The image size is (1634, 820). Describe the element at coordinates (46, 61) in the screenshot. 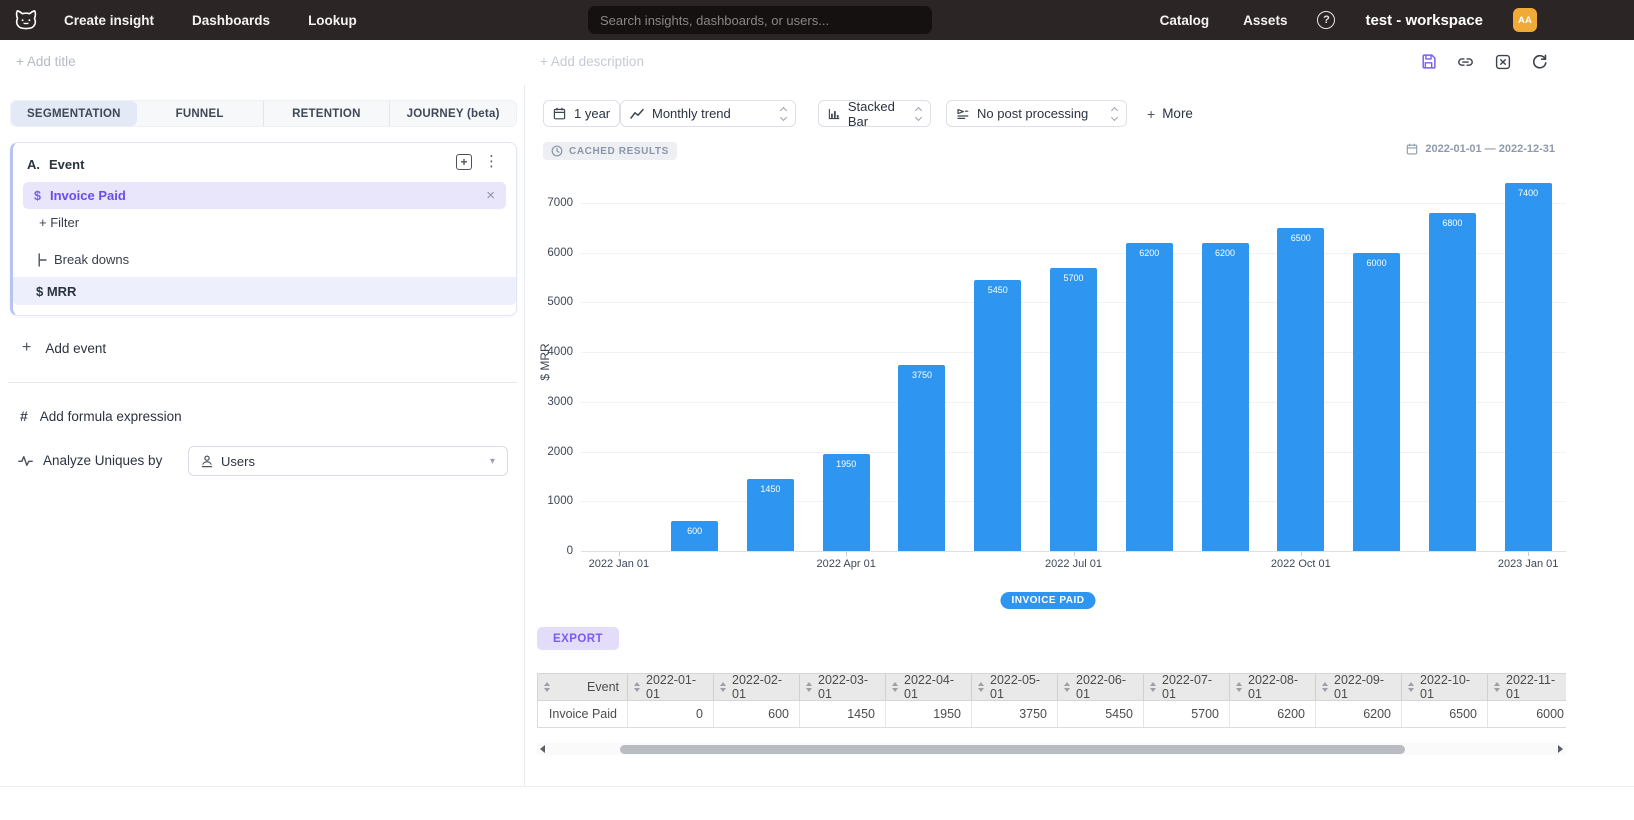

I see `add-title-button: + Add title` at that location.